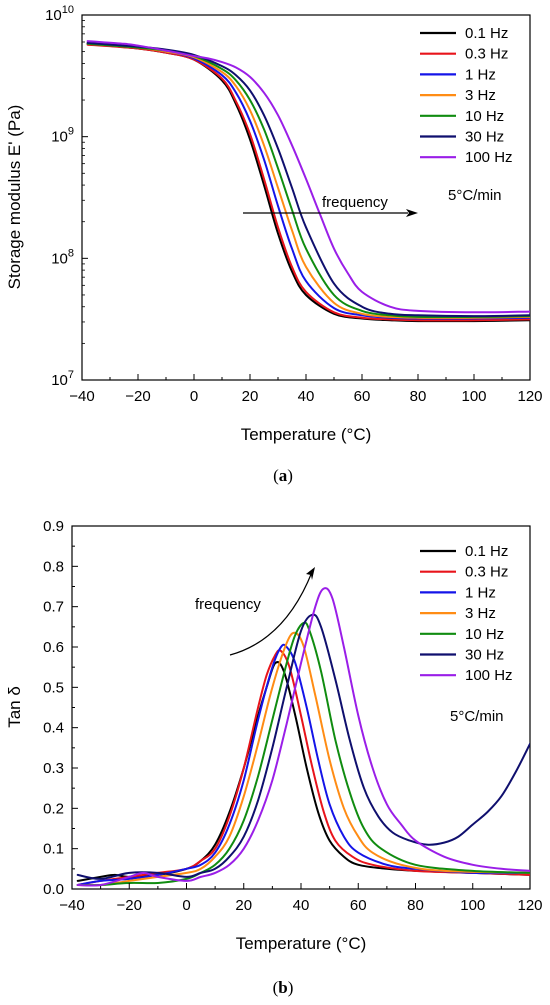  Describe the element at coordinates (362, 396) in the screenshot. I see `x-tick-label-a: 60` at that location.